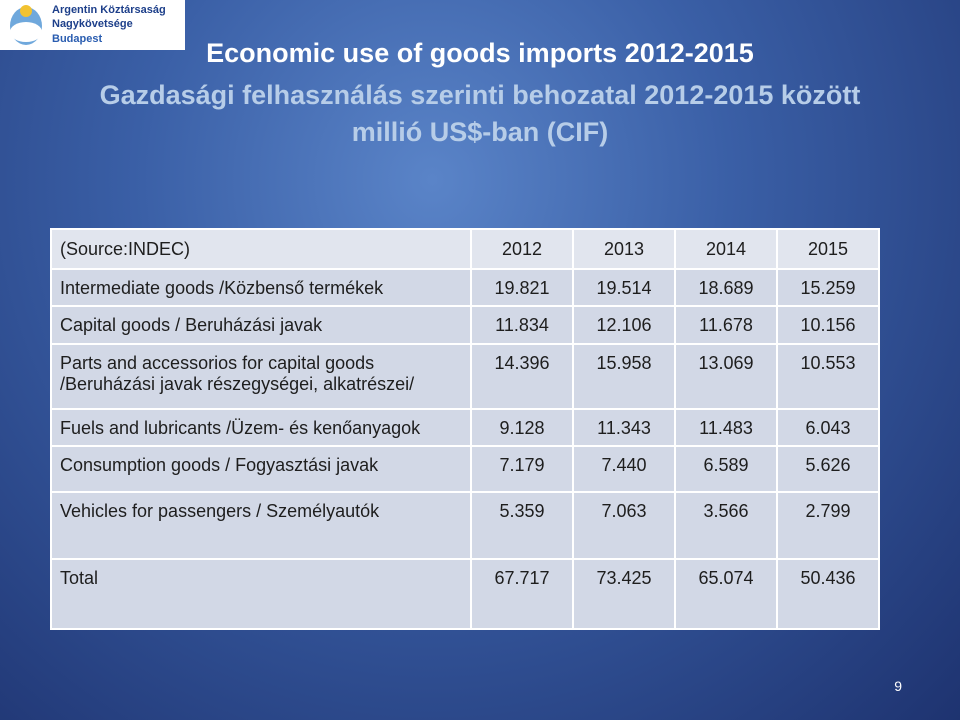  Describe the element at coordinates (898, 686) in the screenshot. I see `page-number: 9` at that location.